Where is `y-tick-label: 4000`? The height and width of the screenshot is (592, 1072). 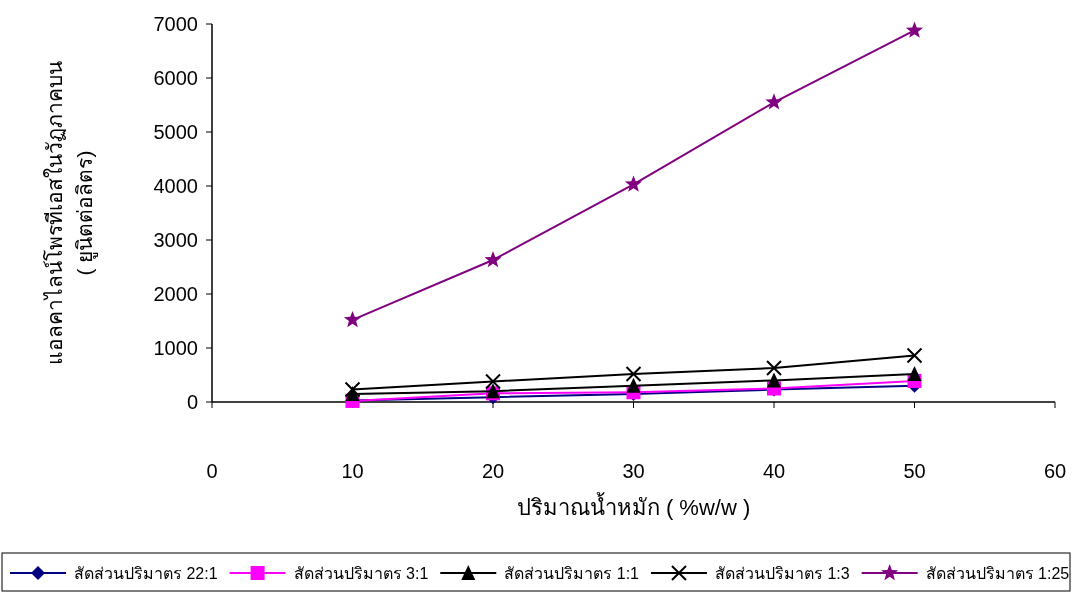 y-tick-label: 4000 is located at coordinates (175, 186).